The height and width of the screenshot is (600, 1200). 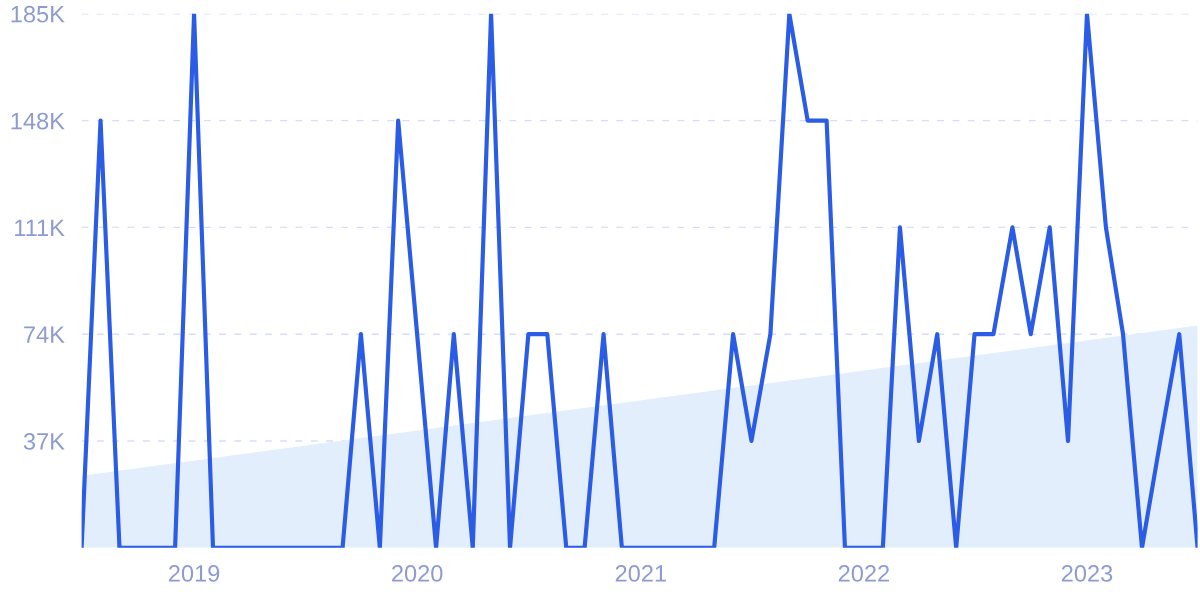 What do you see at coordinates (44, 334) in the screenshot?
I see `y-tick-label: 74K` at bounding box center [44, 334].